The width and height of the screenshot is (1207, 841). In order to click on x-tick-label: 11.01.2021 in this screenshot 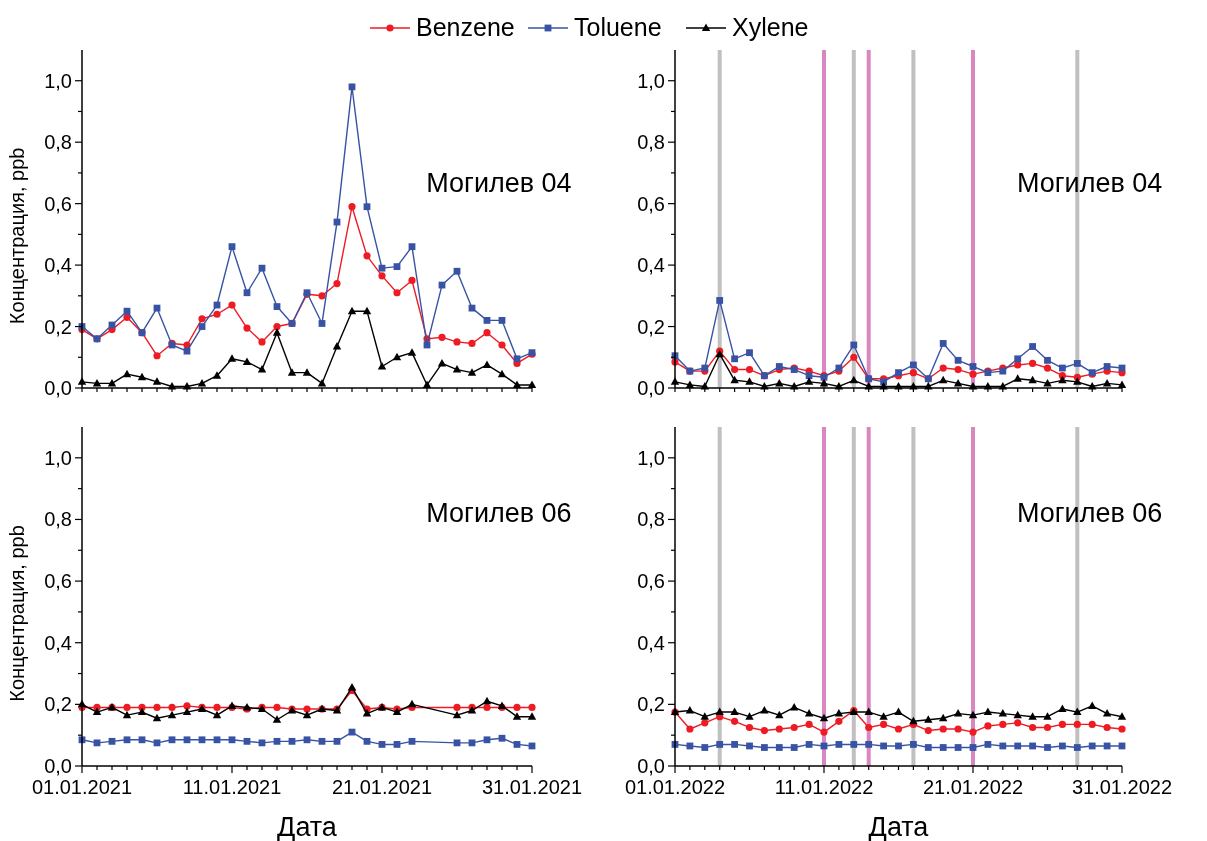, I will do `click(232, 787)`.